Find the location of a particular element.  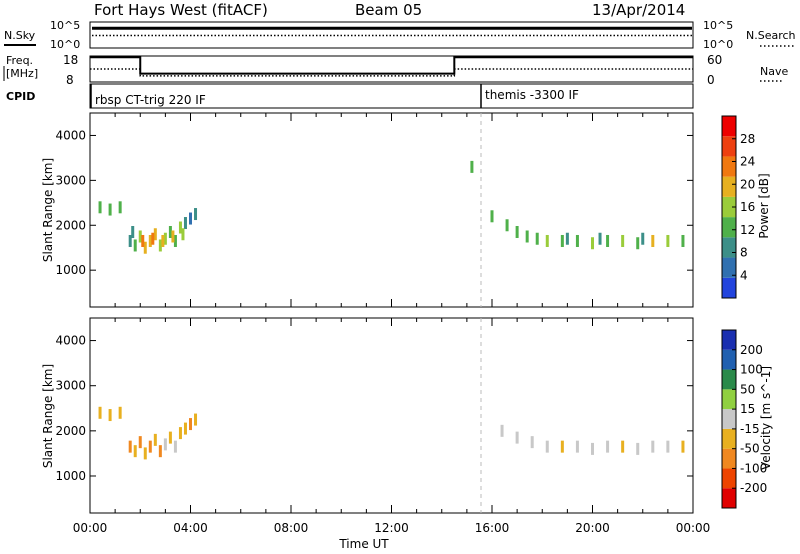

x-tick-label-5: 20:00 is located at coordinates (592, 528).